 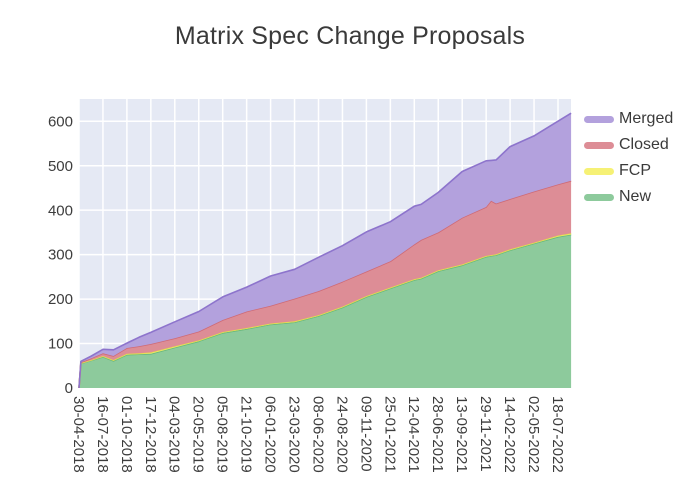 I want to click on legend-item-merged: Merged, so click(x=628, y=119).